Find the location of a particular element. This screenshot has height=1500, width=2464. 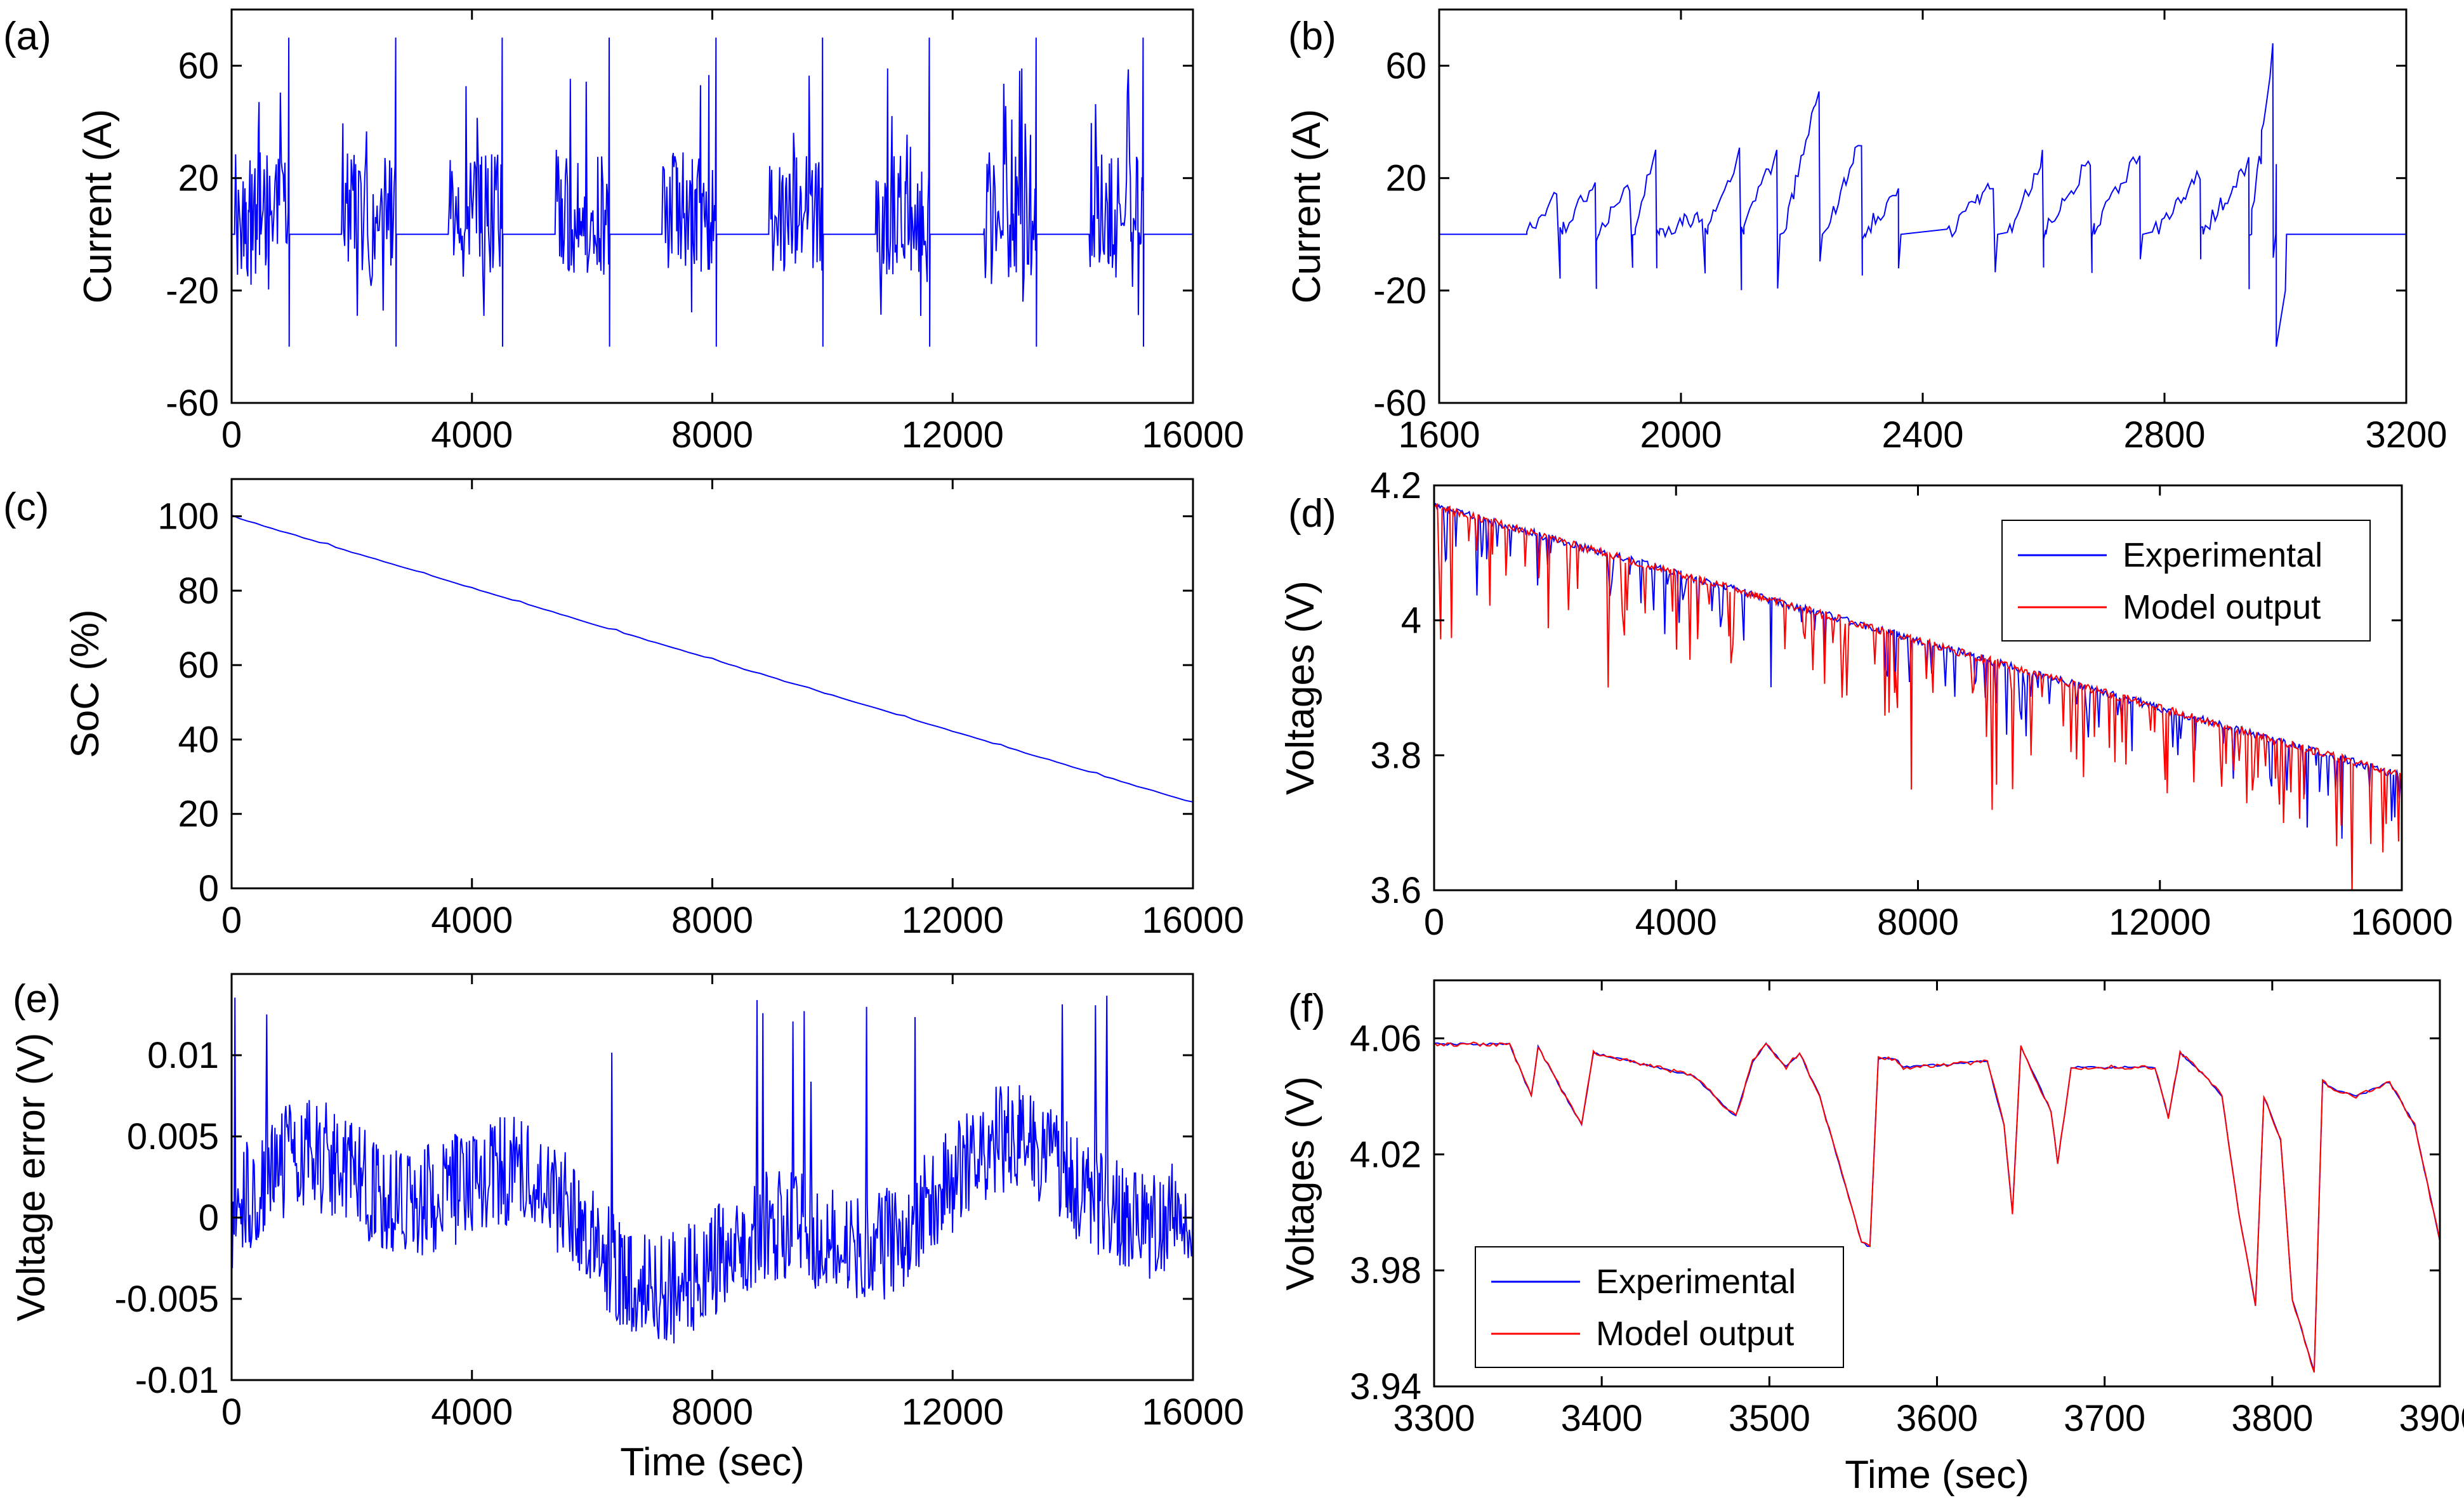

x-tick-label-c: 4000 is located at coordinates (472, 921).